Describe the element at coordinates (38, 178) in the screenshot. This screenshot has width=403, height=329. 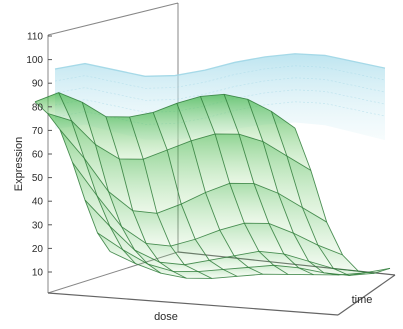
I see `z-tick-label: 50` at that location.